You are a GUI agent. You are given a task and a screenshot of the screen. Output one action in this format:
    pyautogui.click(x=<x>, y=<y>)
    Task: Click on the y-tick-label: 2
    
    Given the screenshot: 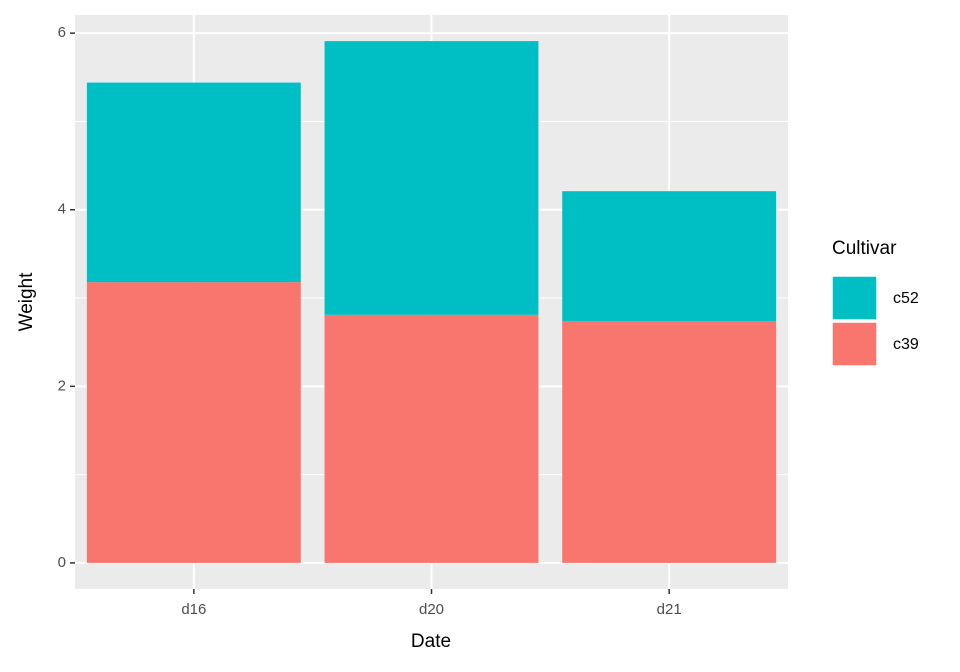 What is the action you would take?
    pyautogui.click(x=62, y=385)
    